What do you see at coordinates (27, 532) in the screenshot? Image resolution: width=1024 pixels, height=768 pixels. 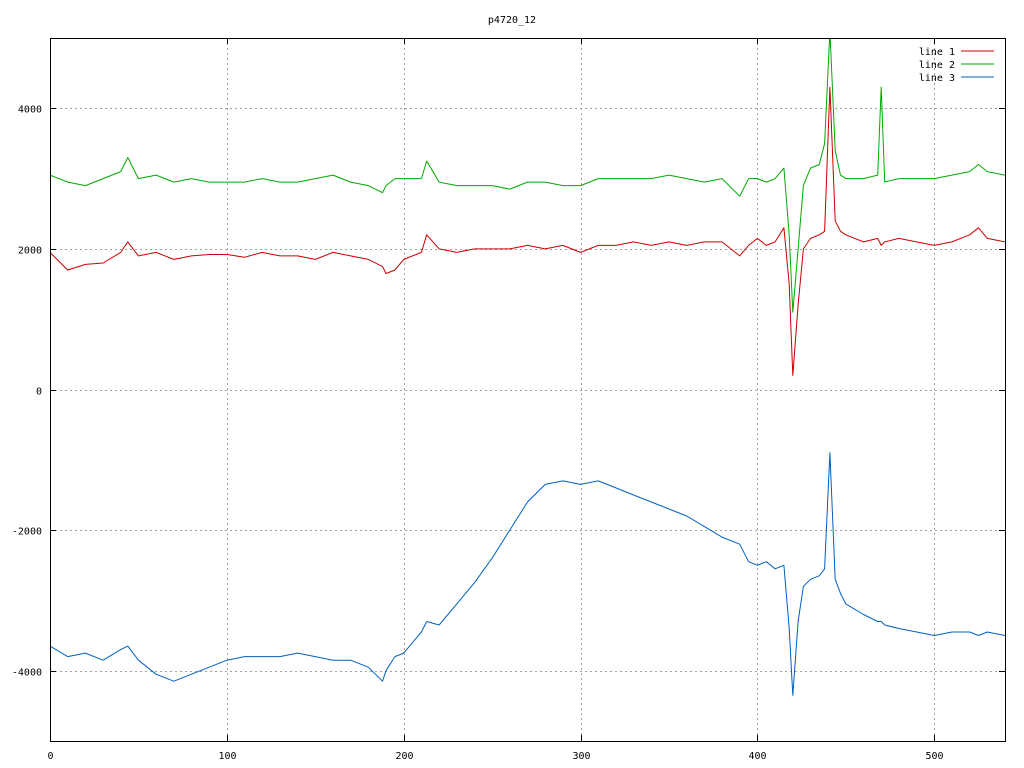 I see `y-tick-label: -2000` at bounding box center [27, 532].